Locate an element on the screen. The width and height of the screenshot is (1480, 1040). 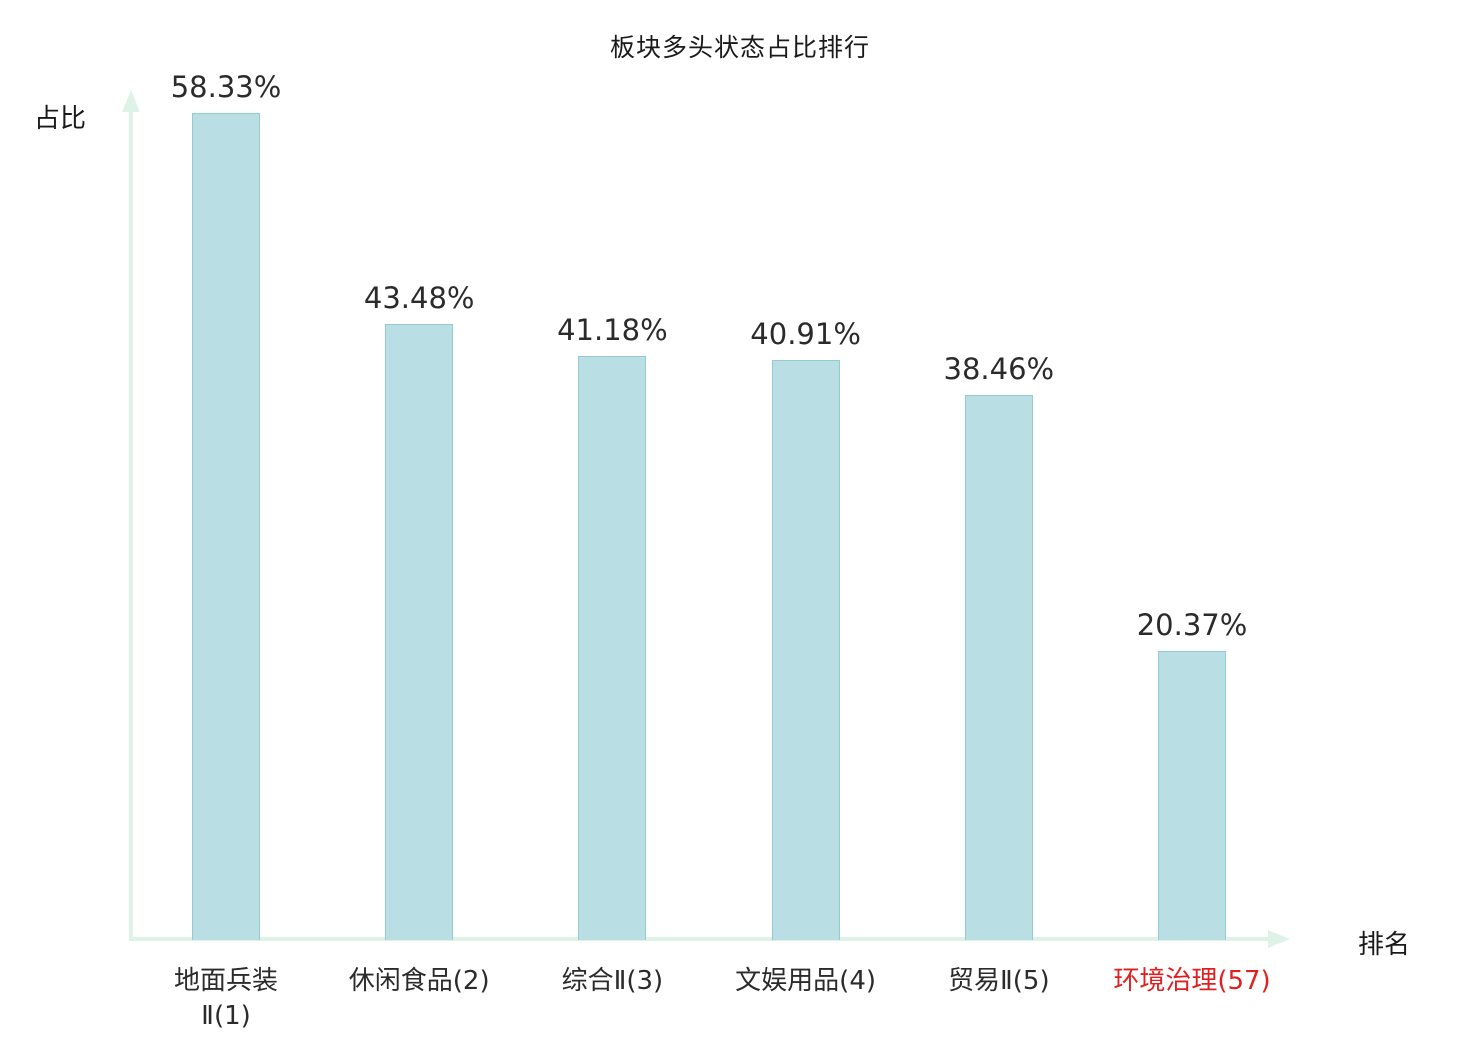
bar-value-label: 41.18% is located at coordinates (612, 330).